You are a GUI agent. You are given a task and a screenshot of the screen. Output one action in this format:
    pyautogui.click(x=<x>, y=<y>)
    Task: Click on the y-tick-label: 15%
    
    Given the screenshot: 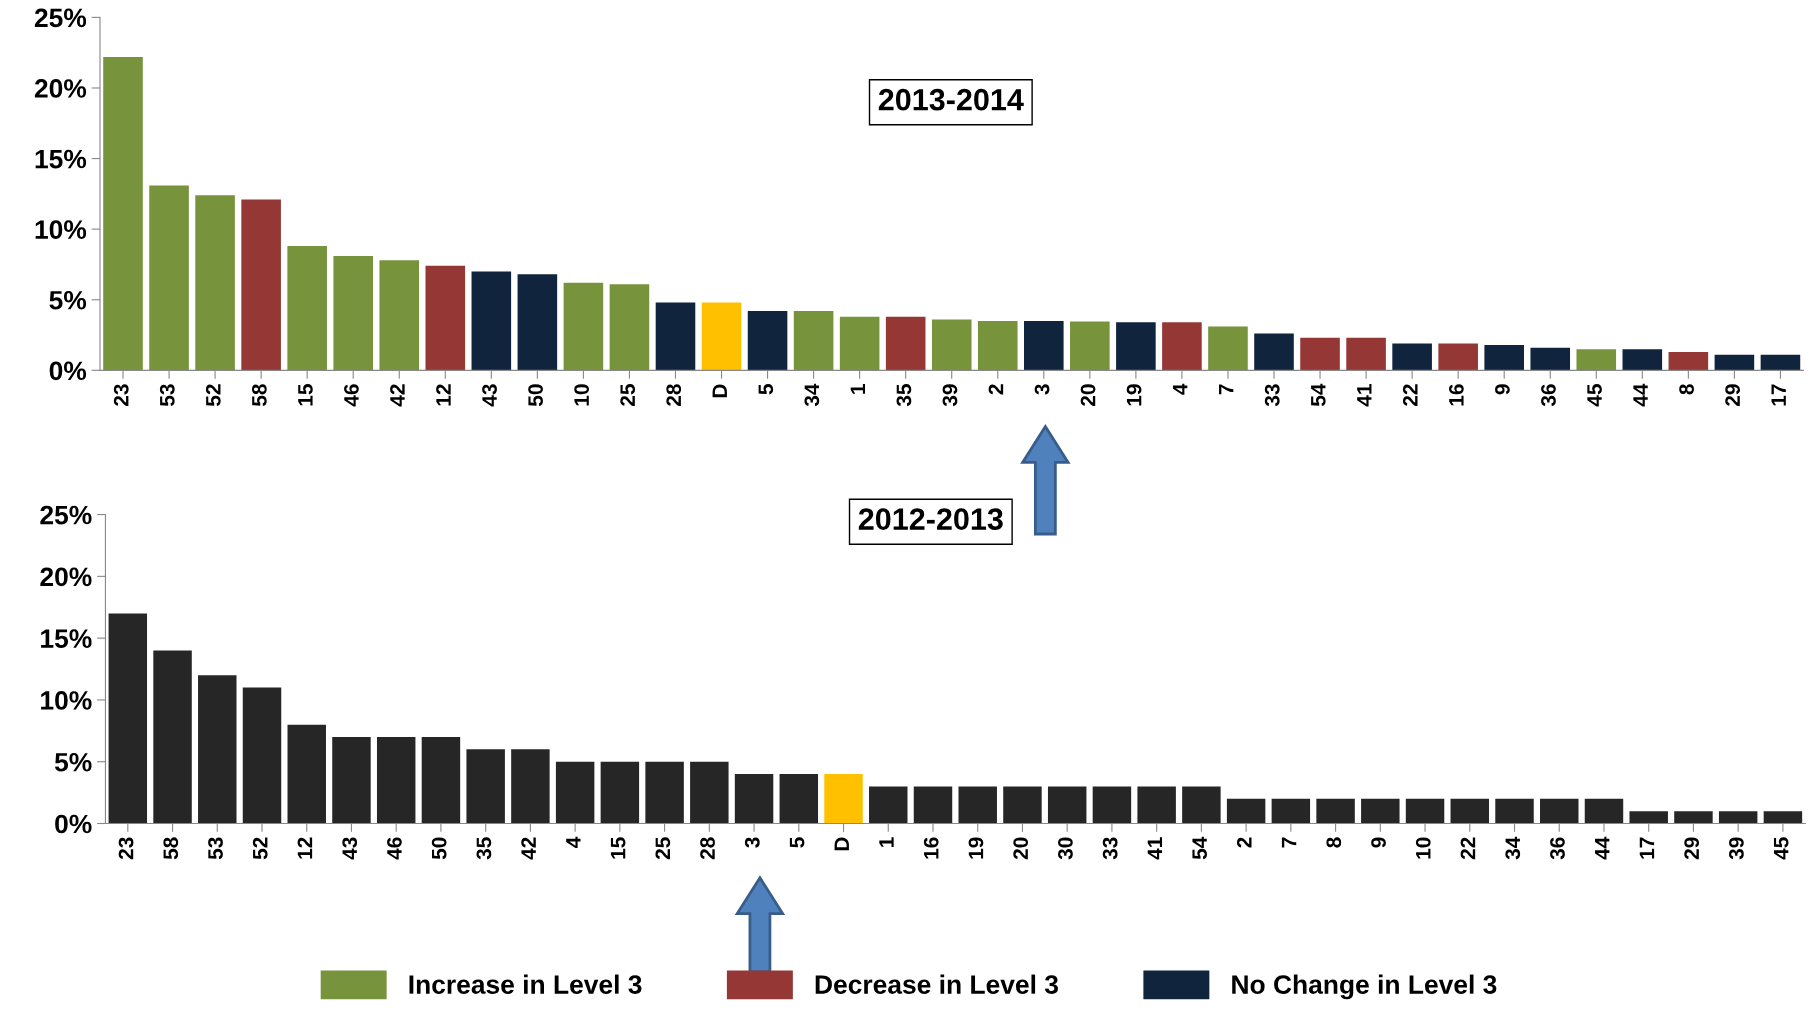 What is the action you would take?
    pyautogui.click(x=66, y=638)
    